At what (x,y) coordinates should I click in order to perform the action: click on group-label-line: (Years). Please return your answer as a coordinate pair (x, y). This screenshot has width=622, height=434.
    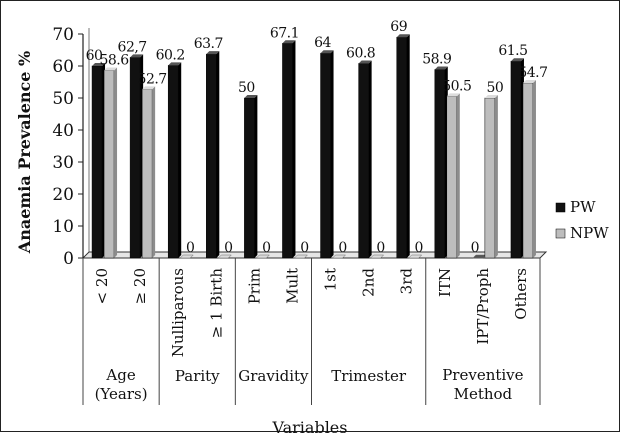
    Looking at the image, I should click on (121, 394).